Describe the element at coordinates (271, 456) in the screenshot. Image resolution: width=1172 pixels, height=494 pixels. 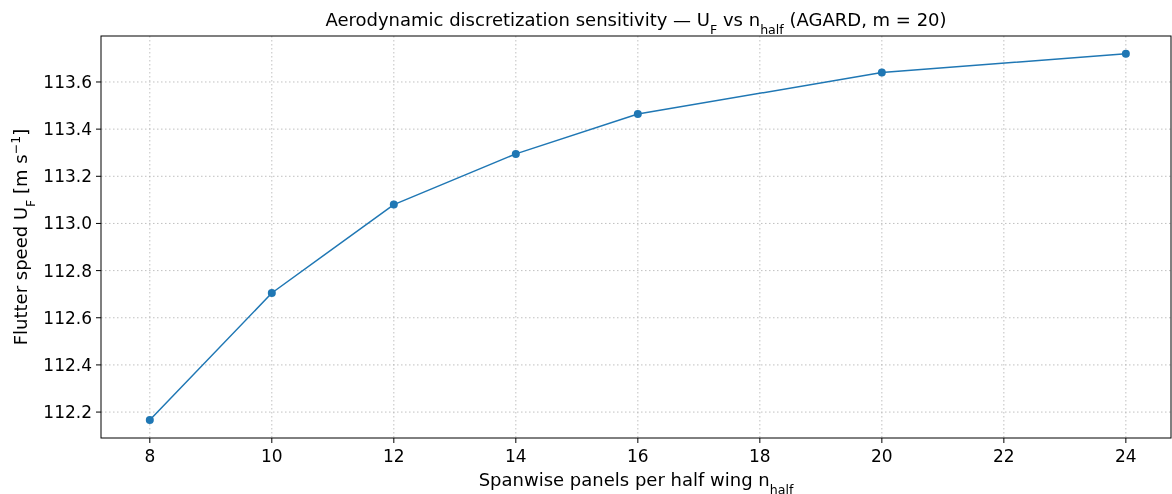
I see `x-tick-label: 10` at that location.